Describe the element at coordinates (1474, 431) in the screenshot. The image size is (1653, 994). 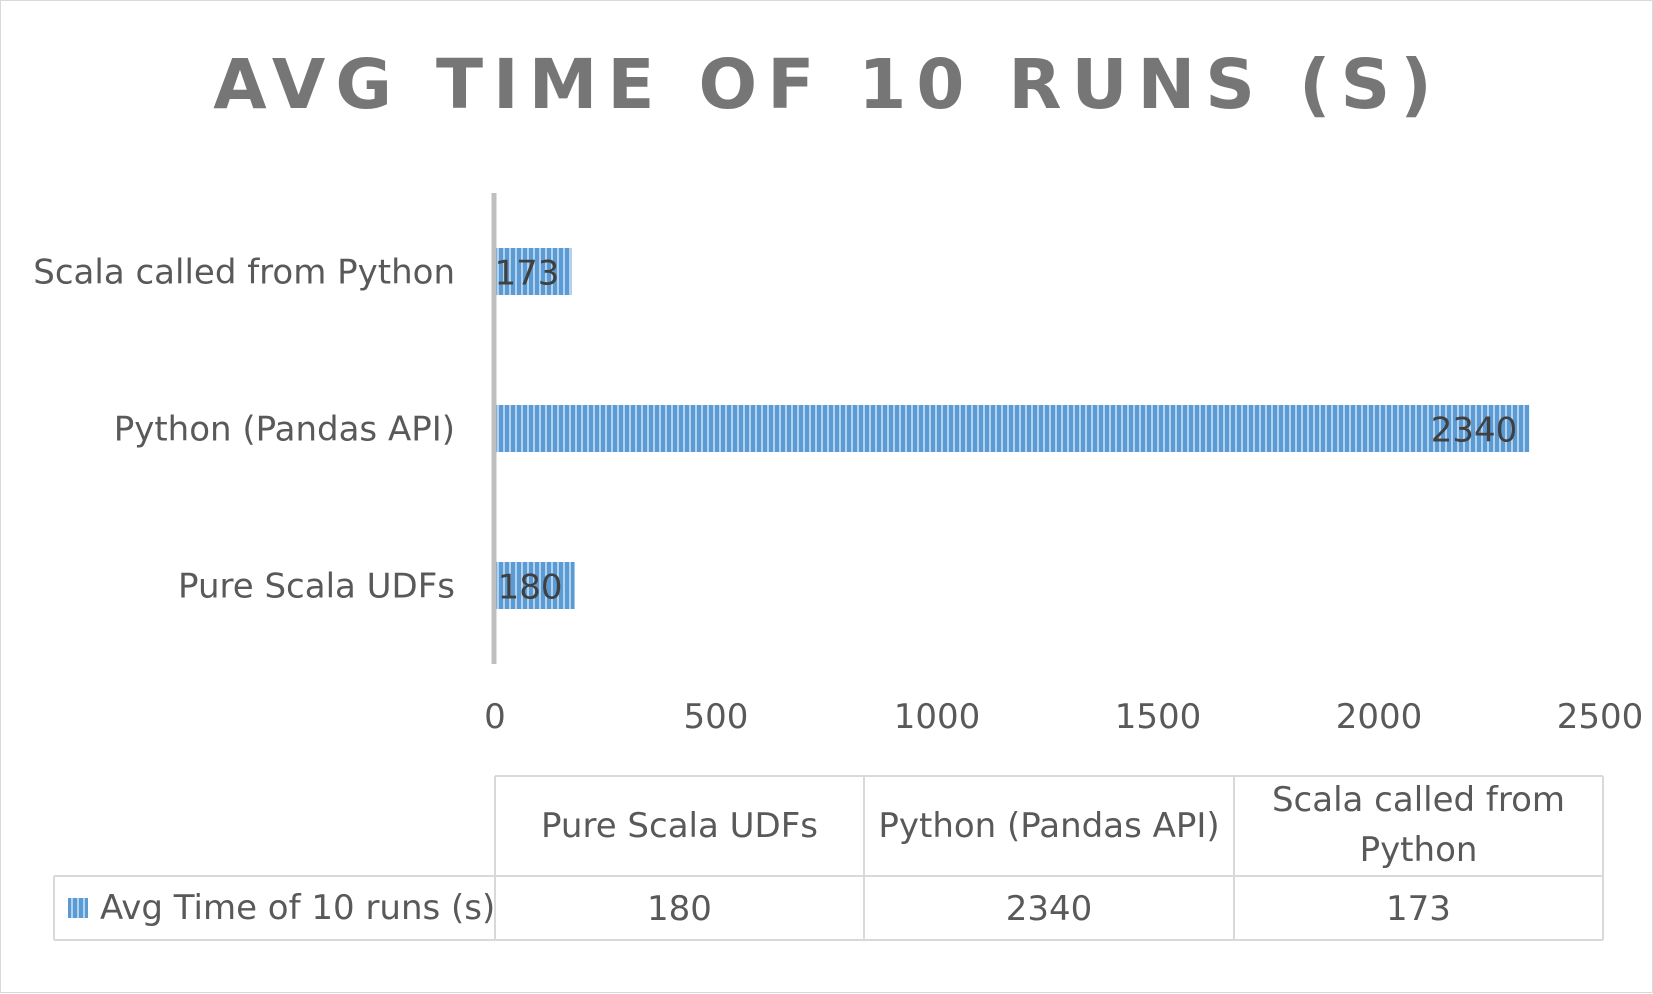
I see `data-label-2: 2340` at that location.